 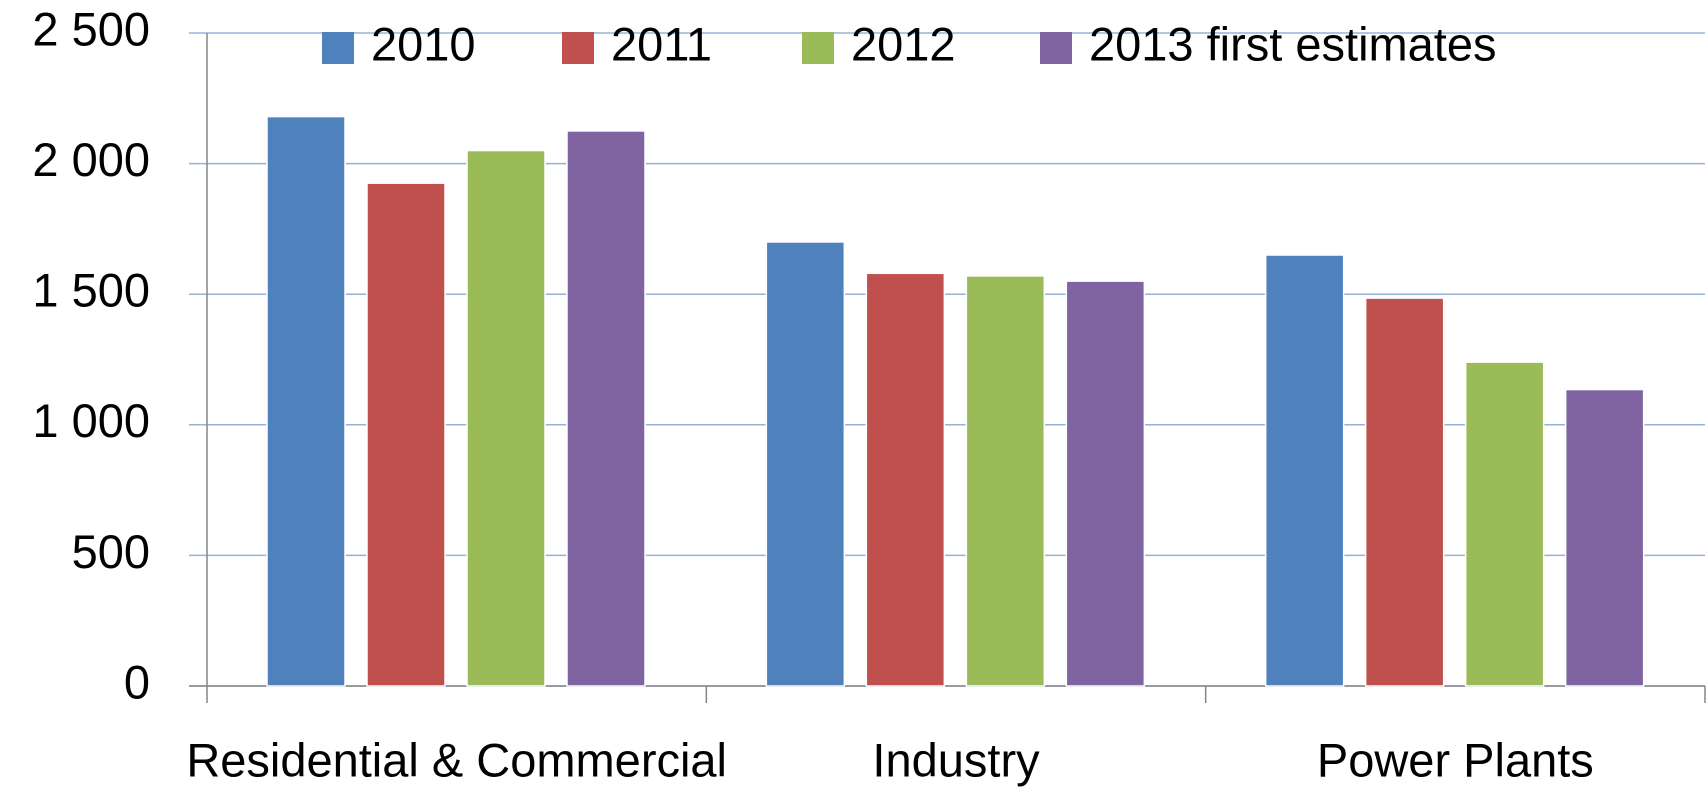 What do you see at coordinates (1293, 43) in the screenshot?
I see `legend-label: 2013 first estimates` at bounding box center [1293, 43].